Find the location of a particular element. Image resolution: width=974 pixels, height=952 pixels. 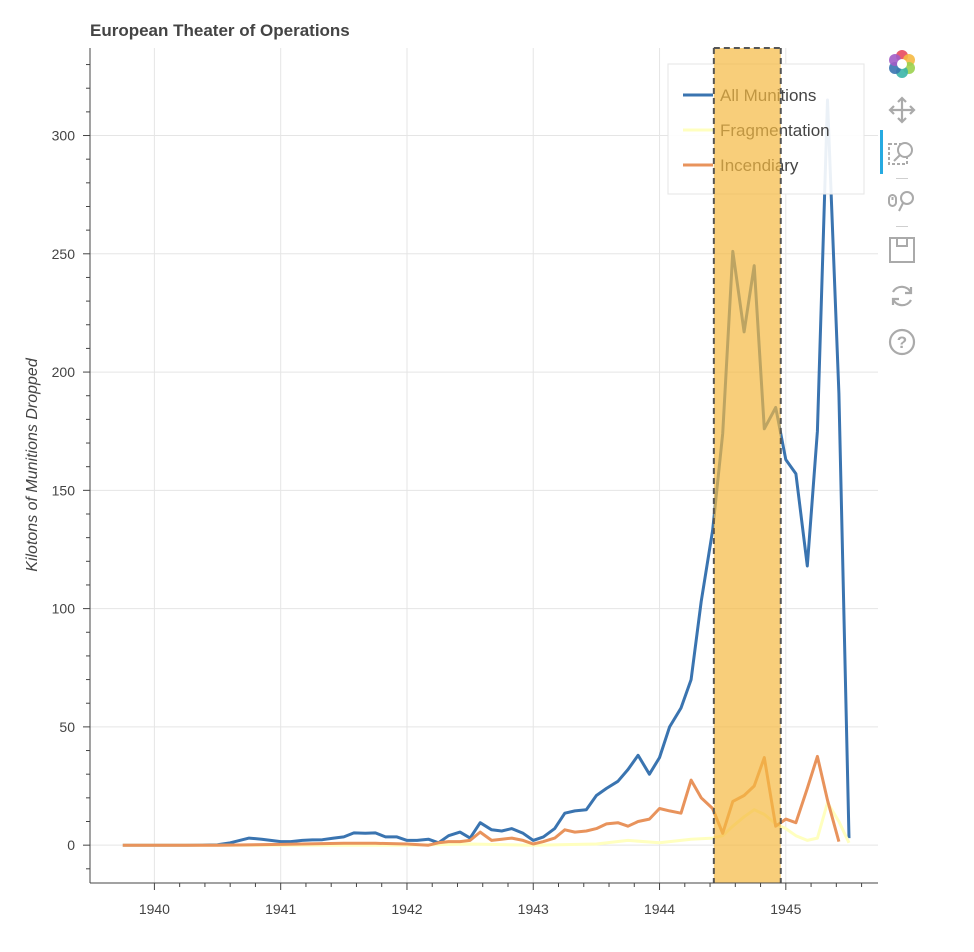

y-tick-label: 50 is located at coordinates (67, 727).